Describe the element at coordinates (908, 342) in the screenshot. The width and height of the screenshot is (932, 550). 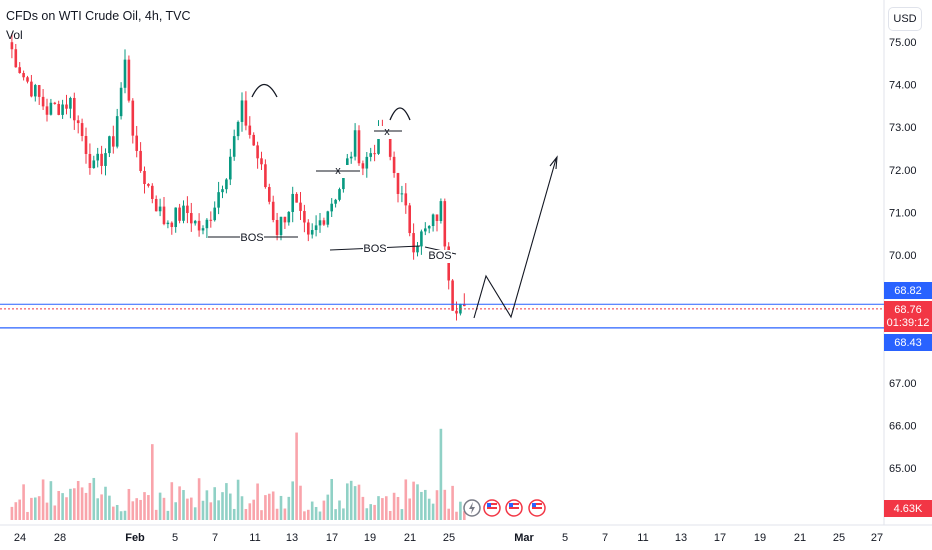
I see `lower-level-tag: 68.43` at that location.